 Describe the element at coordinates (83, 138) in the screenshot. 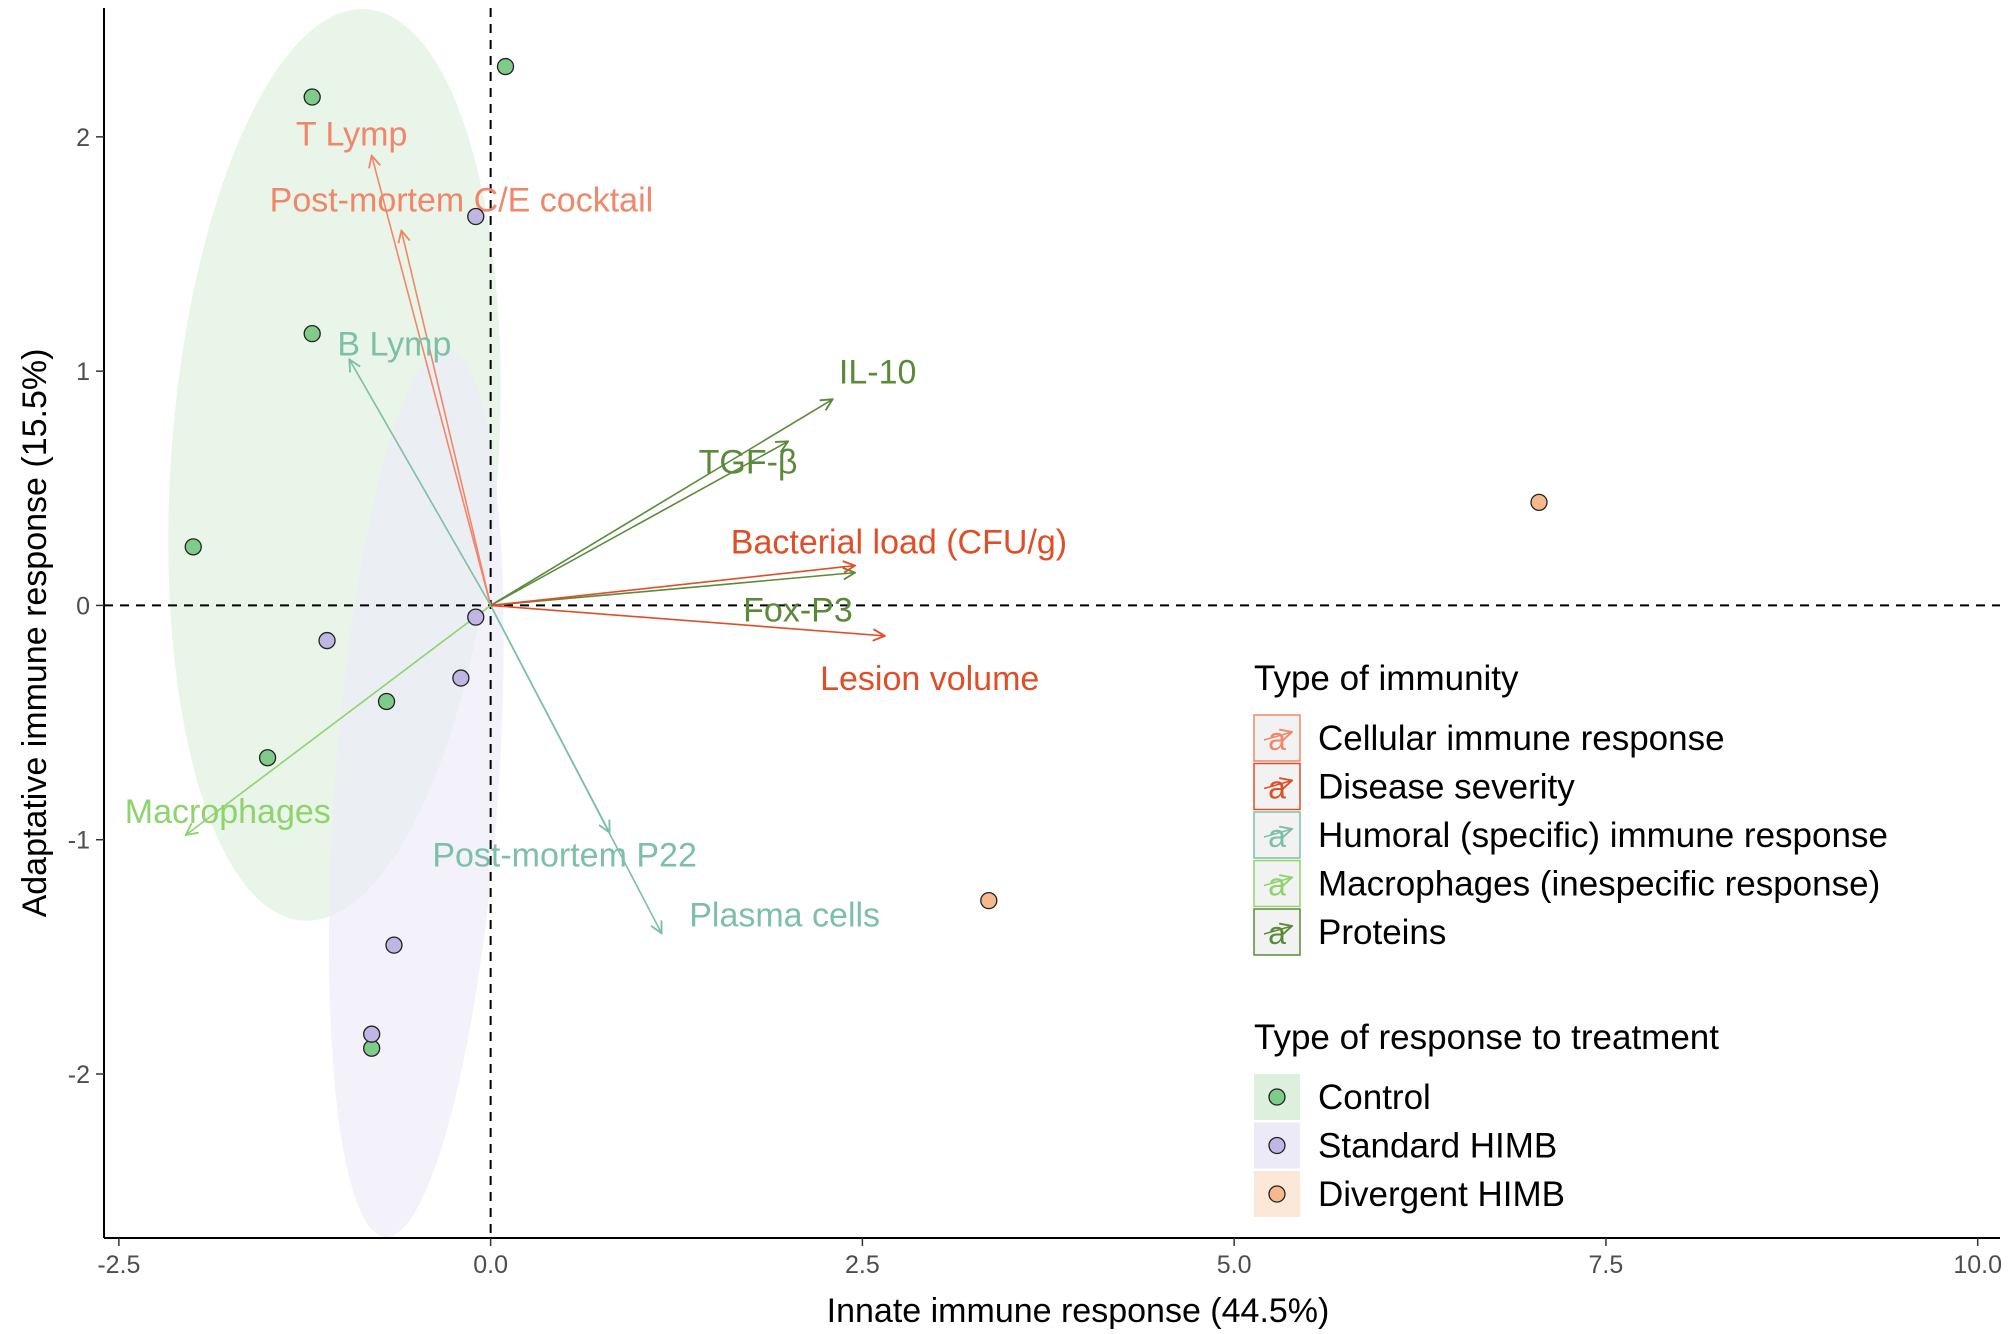

I see `y-tick-label-4: 2` at that location.